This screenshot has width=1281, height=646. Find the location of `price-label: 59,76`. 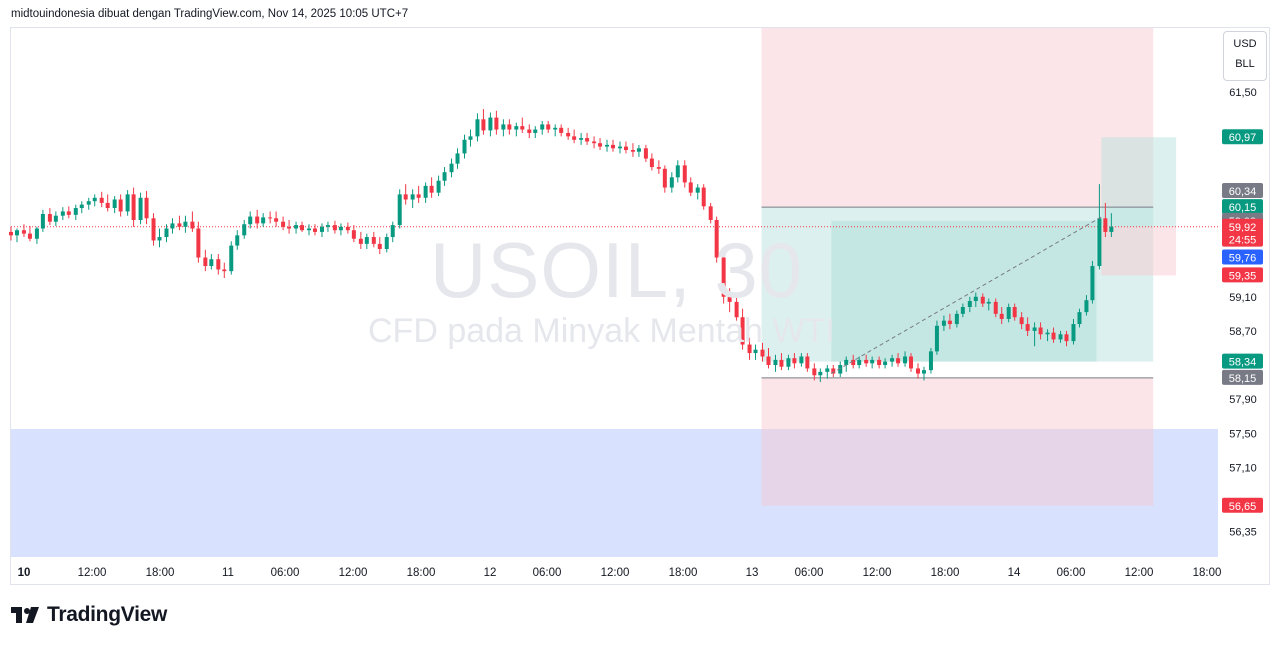

price-label: 59,76 is located at coordinates (1242, 257).